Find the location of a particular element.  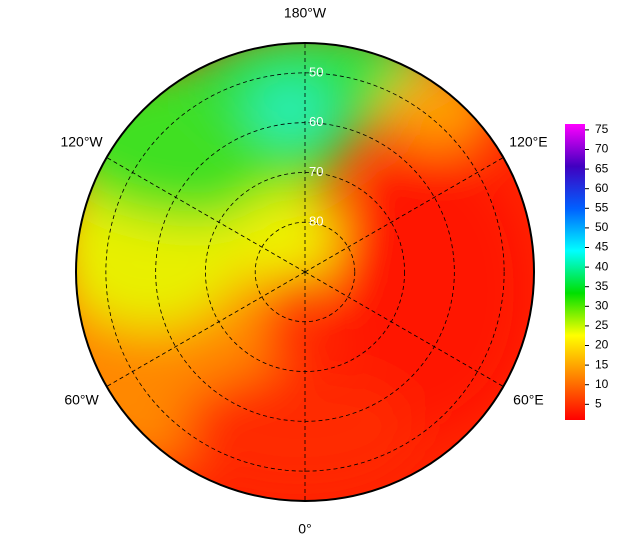

colorbar-tick-label: 35 is located at coordinates (602, 286).